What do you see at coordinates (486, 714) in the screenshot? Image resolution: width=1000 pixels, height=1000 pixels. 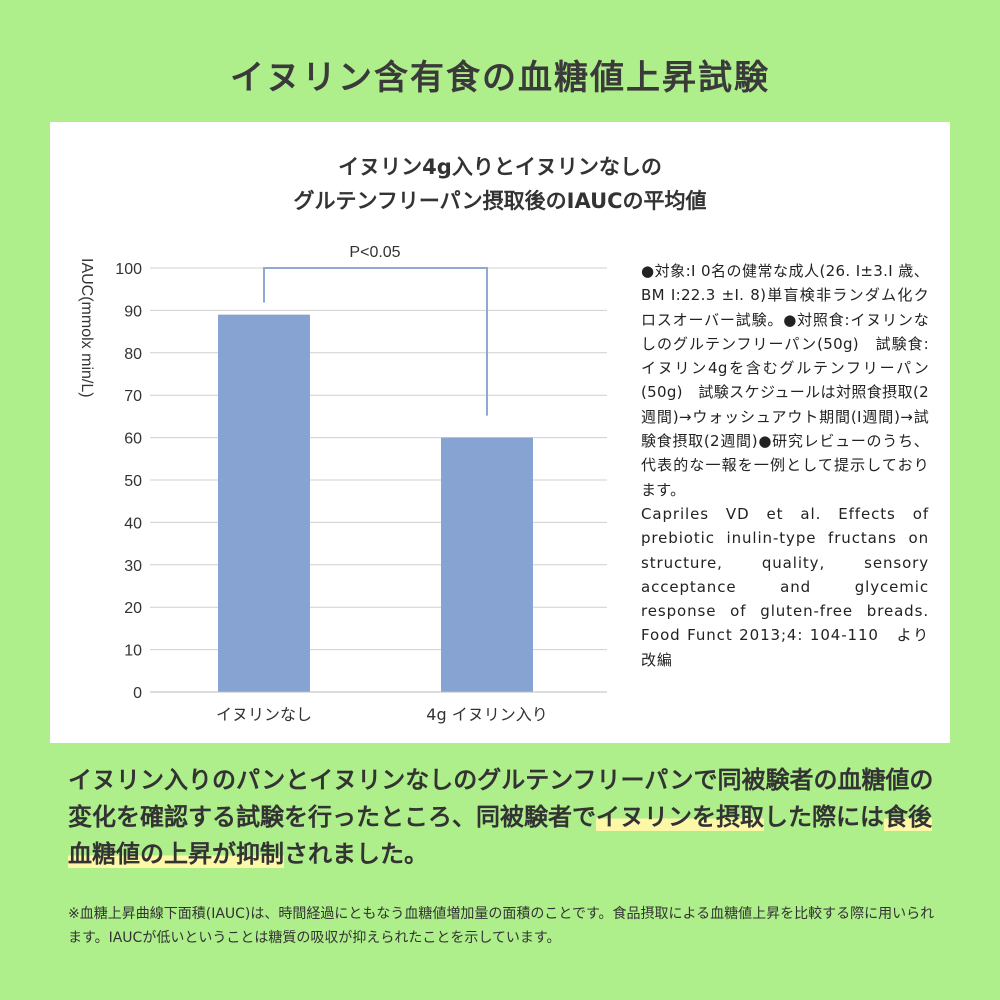 I see `x-tick-label: 4g イヌリン入り` at bounding box center [486, 714].